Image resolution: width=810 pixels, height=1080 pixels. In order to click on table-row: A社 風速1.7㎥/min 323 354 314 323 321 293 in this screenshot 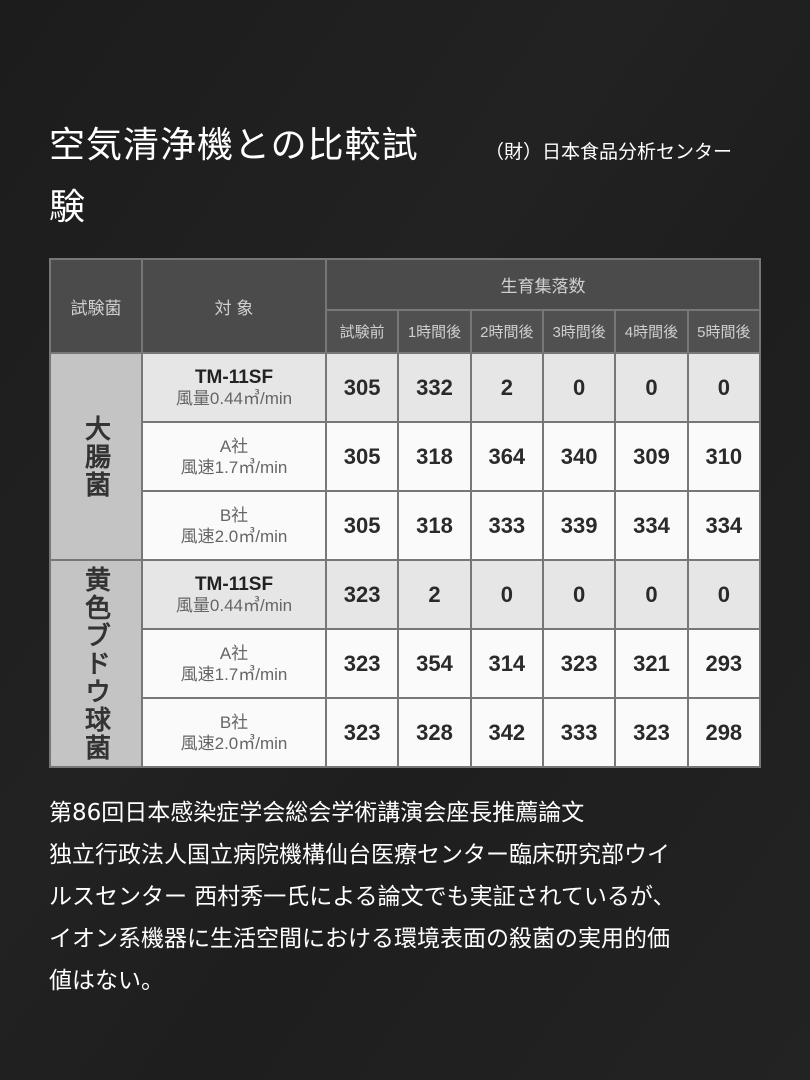, I will do `click(406, 663)`.